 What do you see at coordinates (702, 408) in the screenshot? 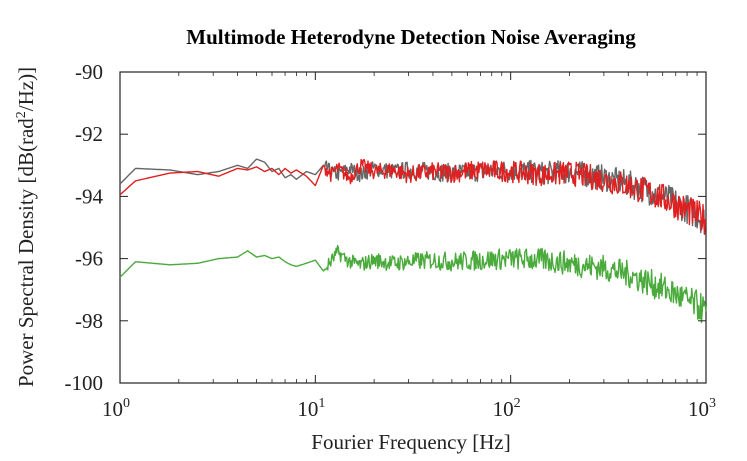
I see `x-tick-label: 10³` at bounding box center [702, 408].